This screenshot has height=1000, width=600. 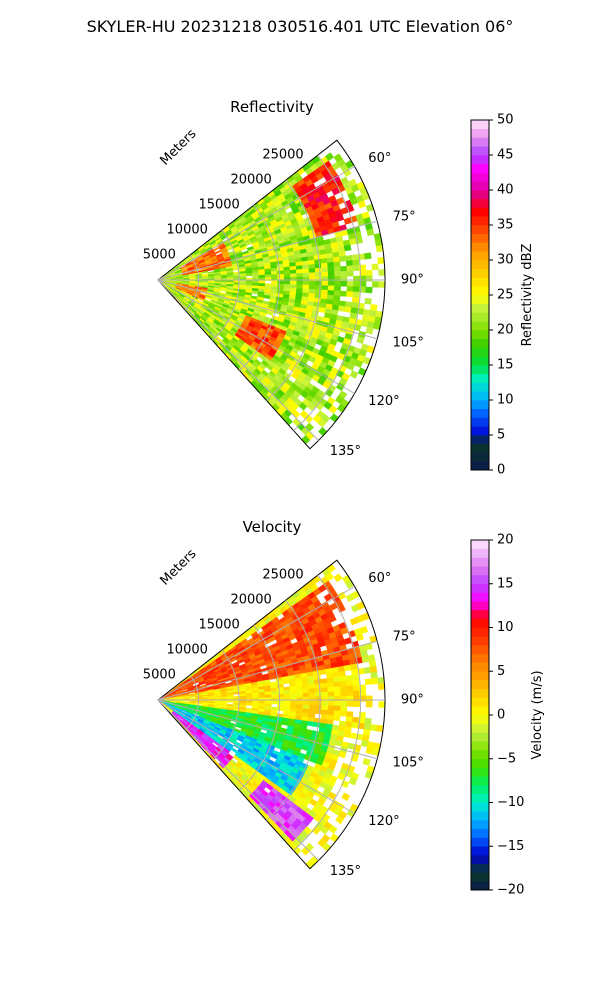 What do you see at coordinates (505, 540) in the screenshot?
I see `colorbar-tick-label: 20` at bounding box center [505, 540].